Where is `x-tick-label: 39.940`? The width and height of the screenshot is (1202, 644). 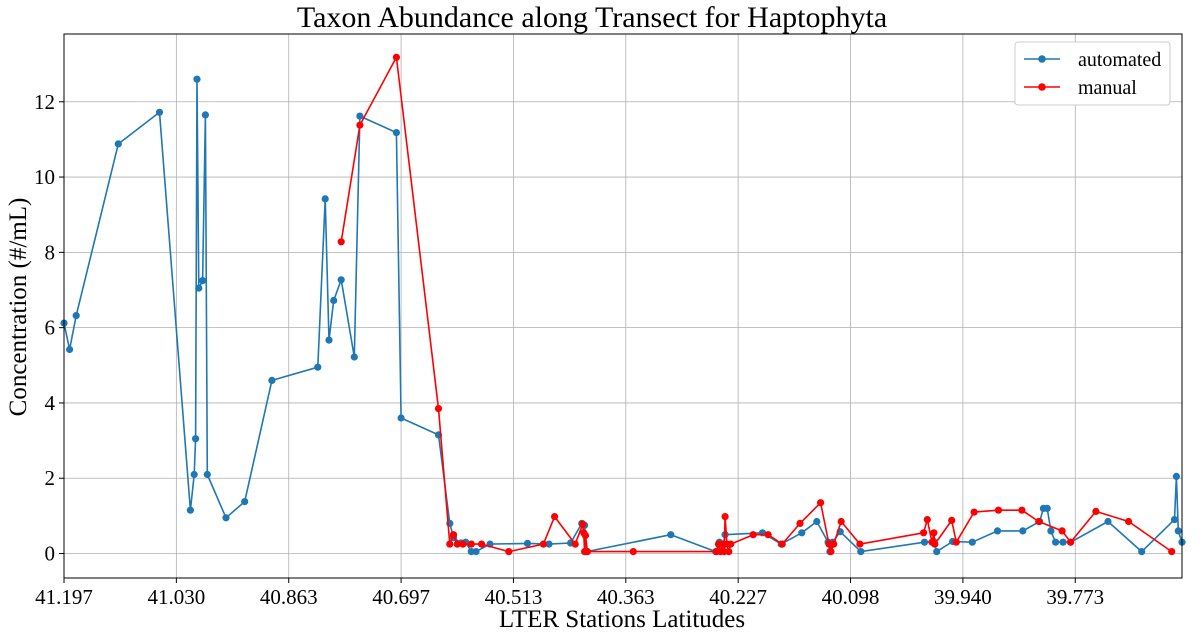 x-tick-label: 39.940 is located at coordinates (963, 597).